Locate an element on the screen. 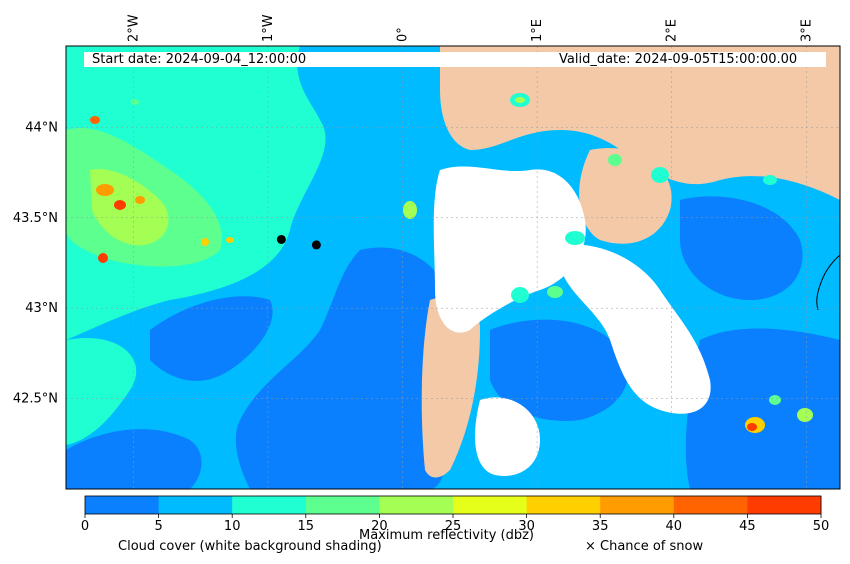 The image size is (850, 564). cloud-cover-white-region is located at coordinates (509, 249).